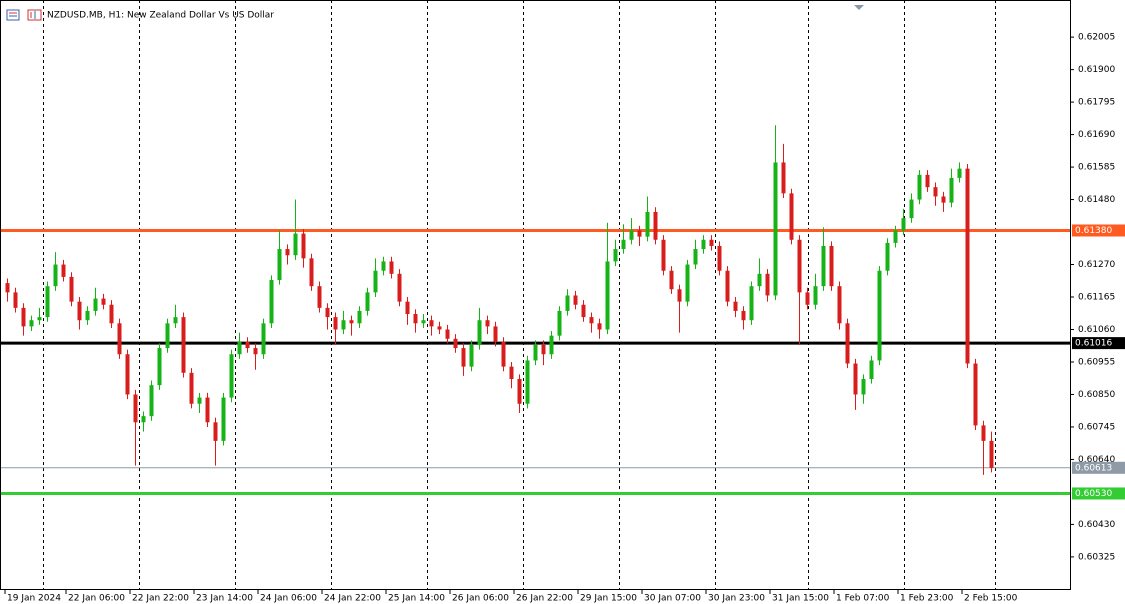  What do you see at coordinates (416, 599) in the screenshot?
I see `x-tick-label: 25 Jan 14:00` at bounding box center [416, 599].